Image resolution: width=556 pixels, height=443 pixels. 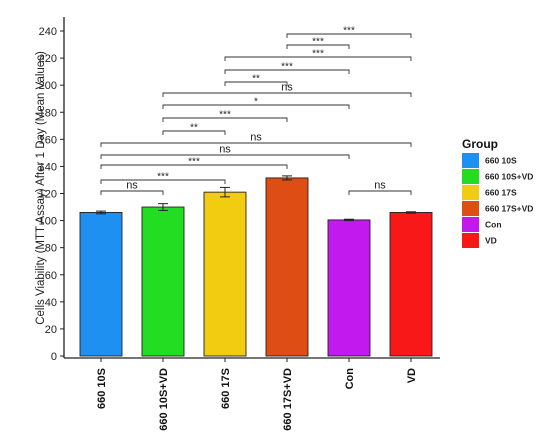 What do you see at coordinates (256, 79) in the screenshot?
I see `bracket-2-3-label: **` at bounding box center [256, 79].